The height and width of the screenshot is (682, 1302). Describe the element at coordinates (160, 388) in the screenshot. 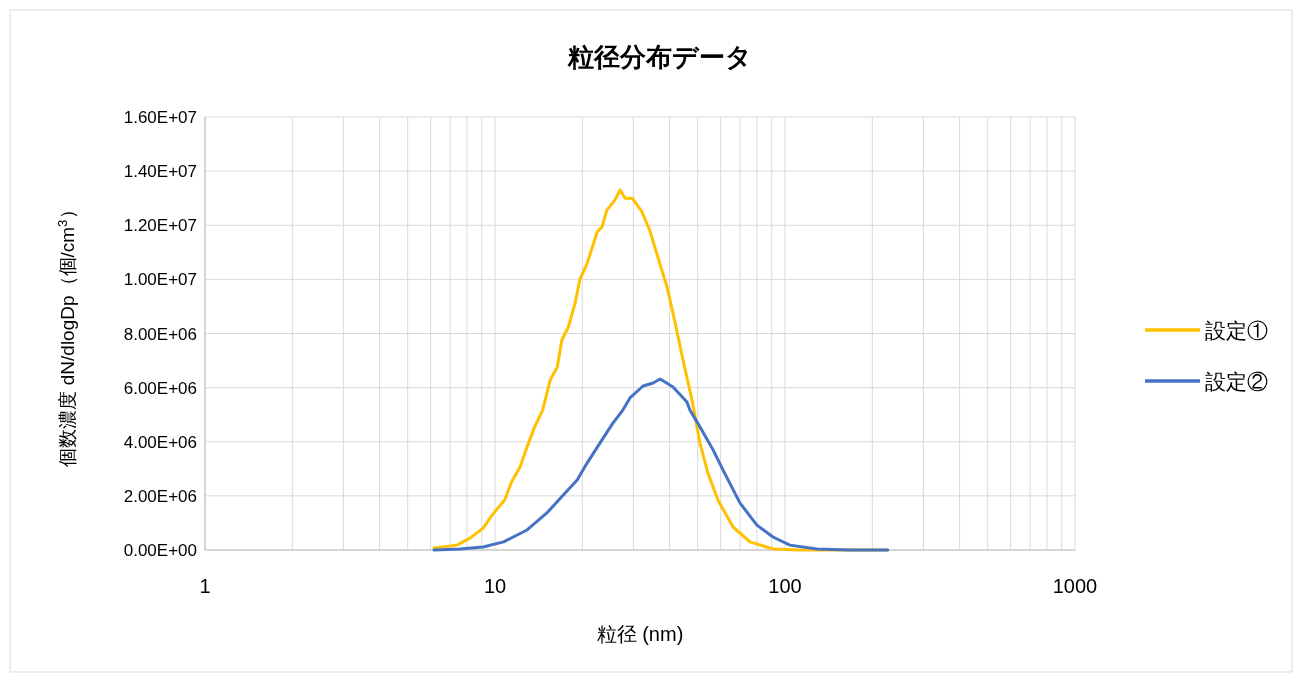

I see `y-tick-label: 6.00E+06` at that location.